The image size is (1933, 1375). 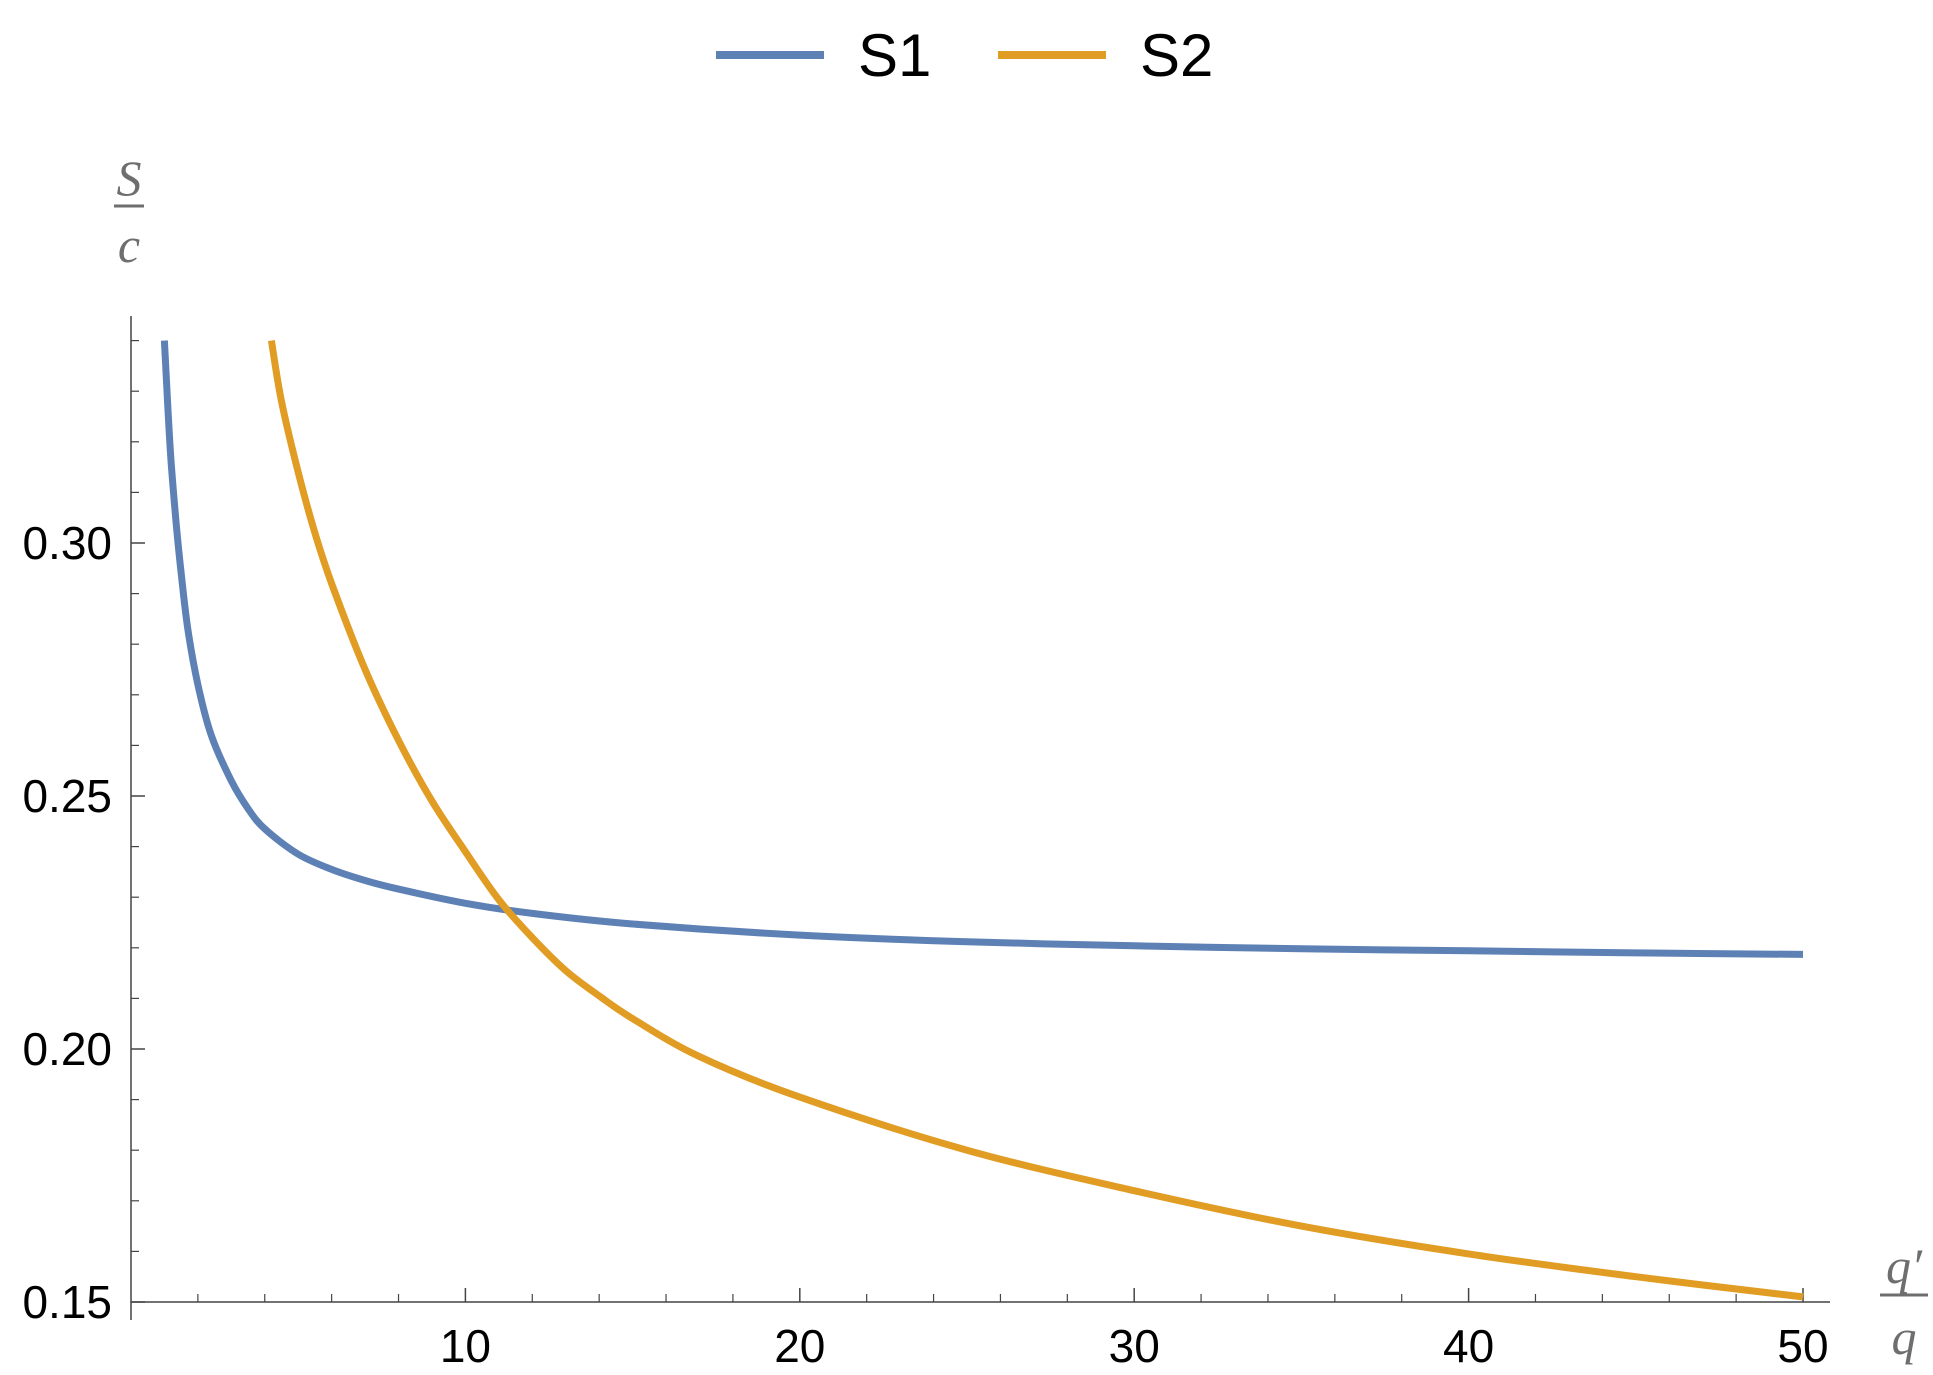 I want to click on y-axis-label: S c, so click(x=129, y=211).